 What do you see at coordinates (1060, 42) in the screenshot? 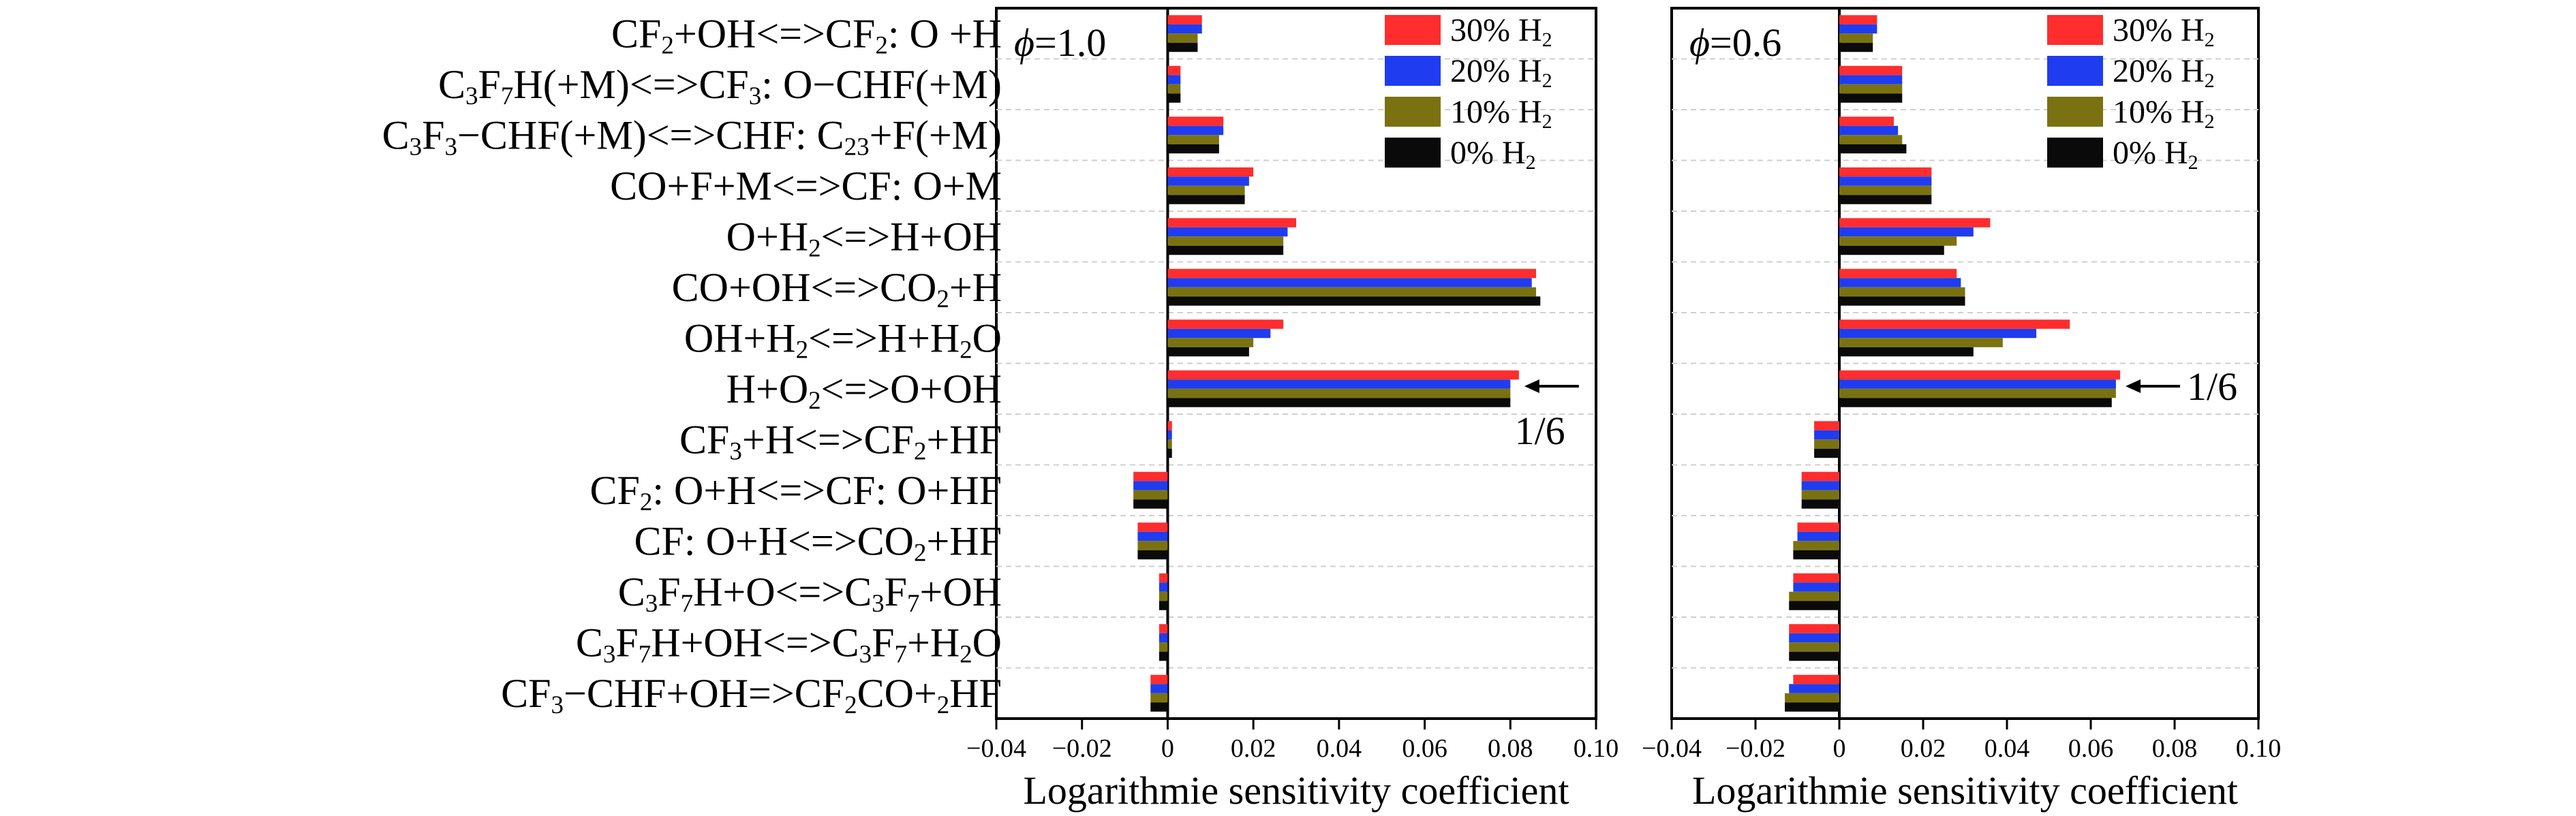
I see `panel-label: ϕ=1.0` at bounding box center [1060, 42].